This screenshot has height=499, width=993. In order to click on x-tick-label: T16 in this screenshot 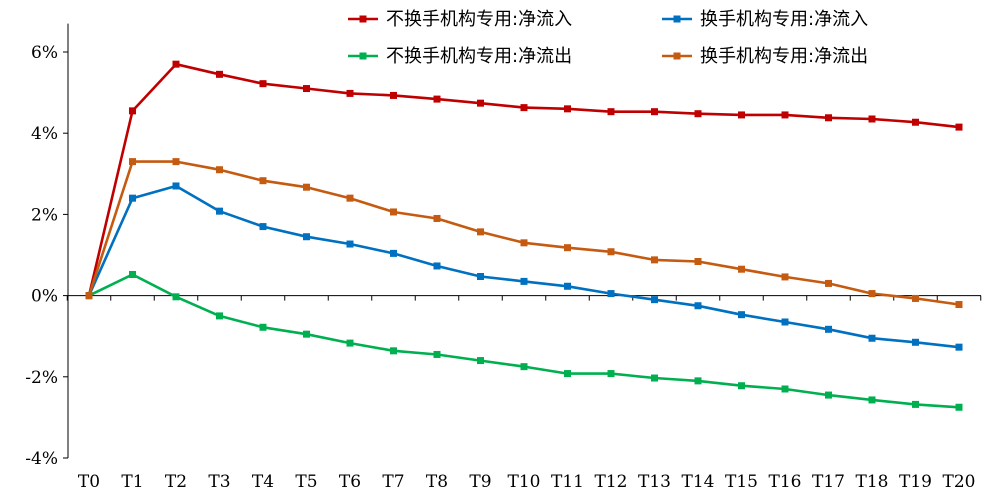, I will do `click(785, 482)`.